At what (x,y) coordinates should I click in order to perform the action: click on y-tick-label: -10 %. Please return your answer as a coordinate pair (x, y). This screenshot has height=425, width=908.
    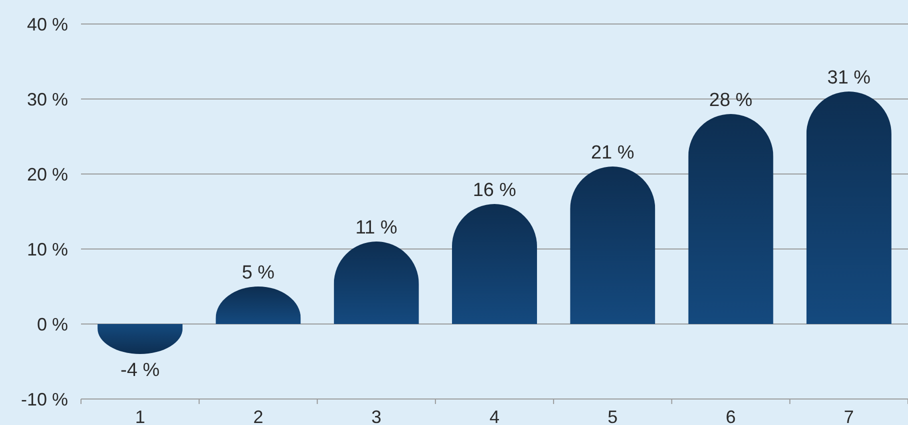
    Looking at the image, I should click on (44, 399).